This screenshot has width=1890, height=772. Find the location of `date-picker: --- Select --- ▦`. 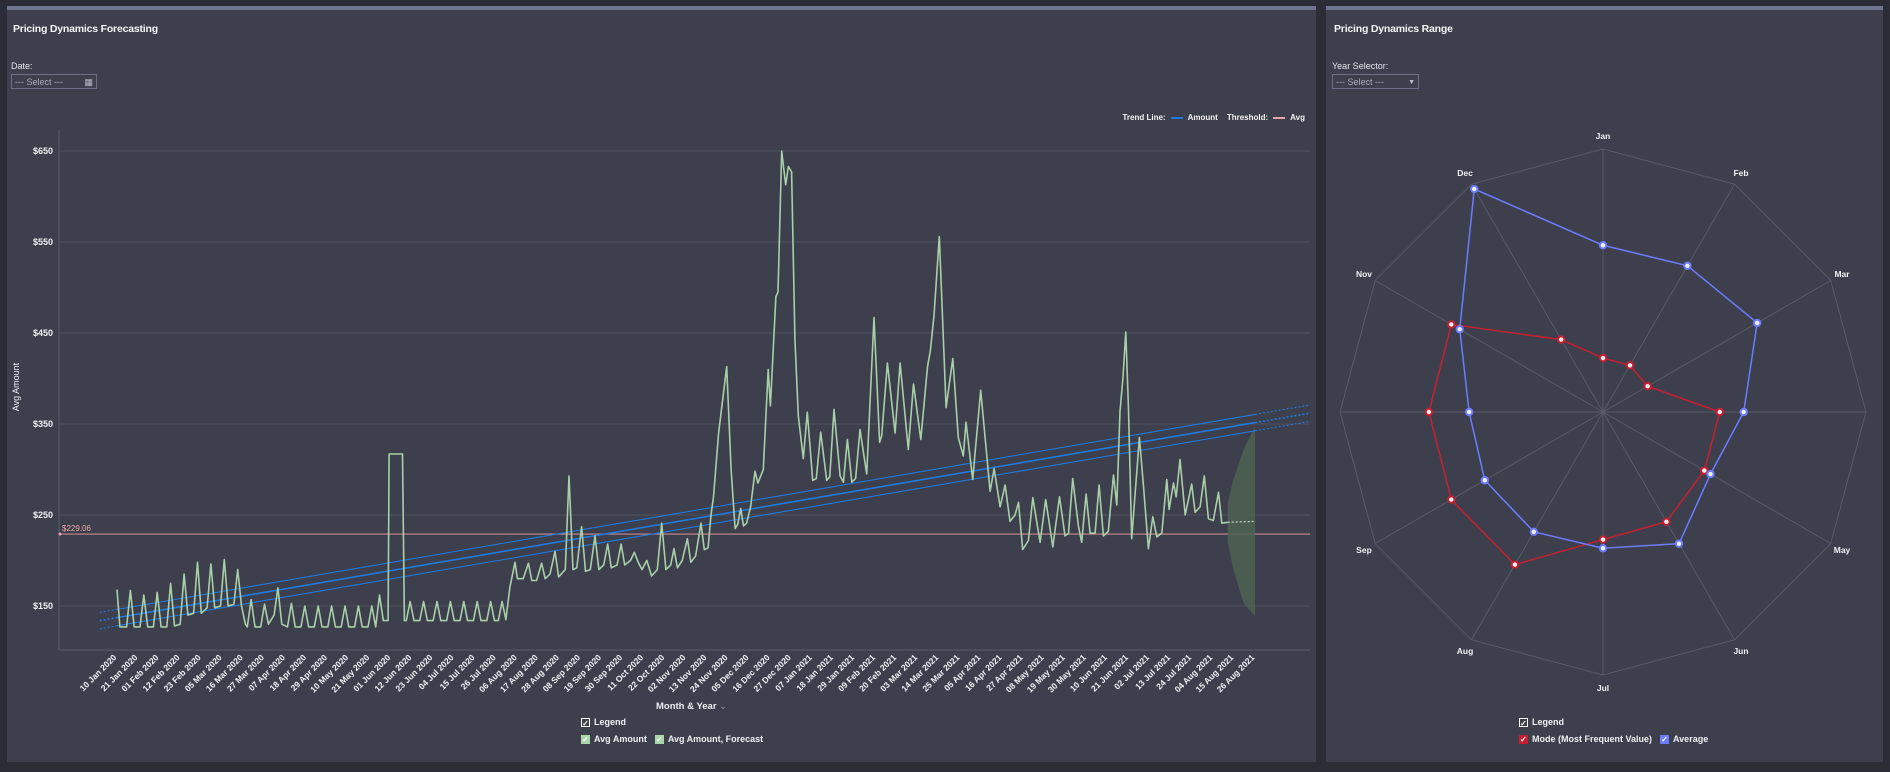

date-picker: --- Select --- ▦ is located at coordinates (54, 81).